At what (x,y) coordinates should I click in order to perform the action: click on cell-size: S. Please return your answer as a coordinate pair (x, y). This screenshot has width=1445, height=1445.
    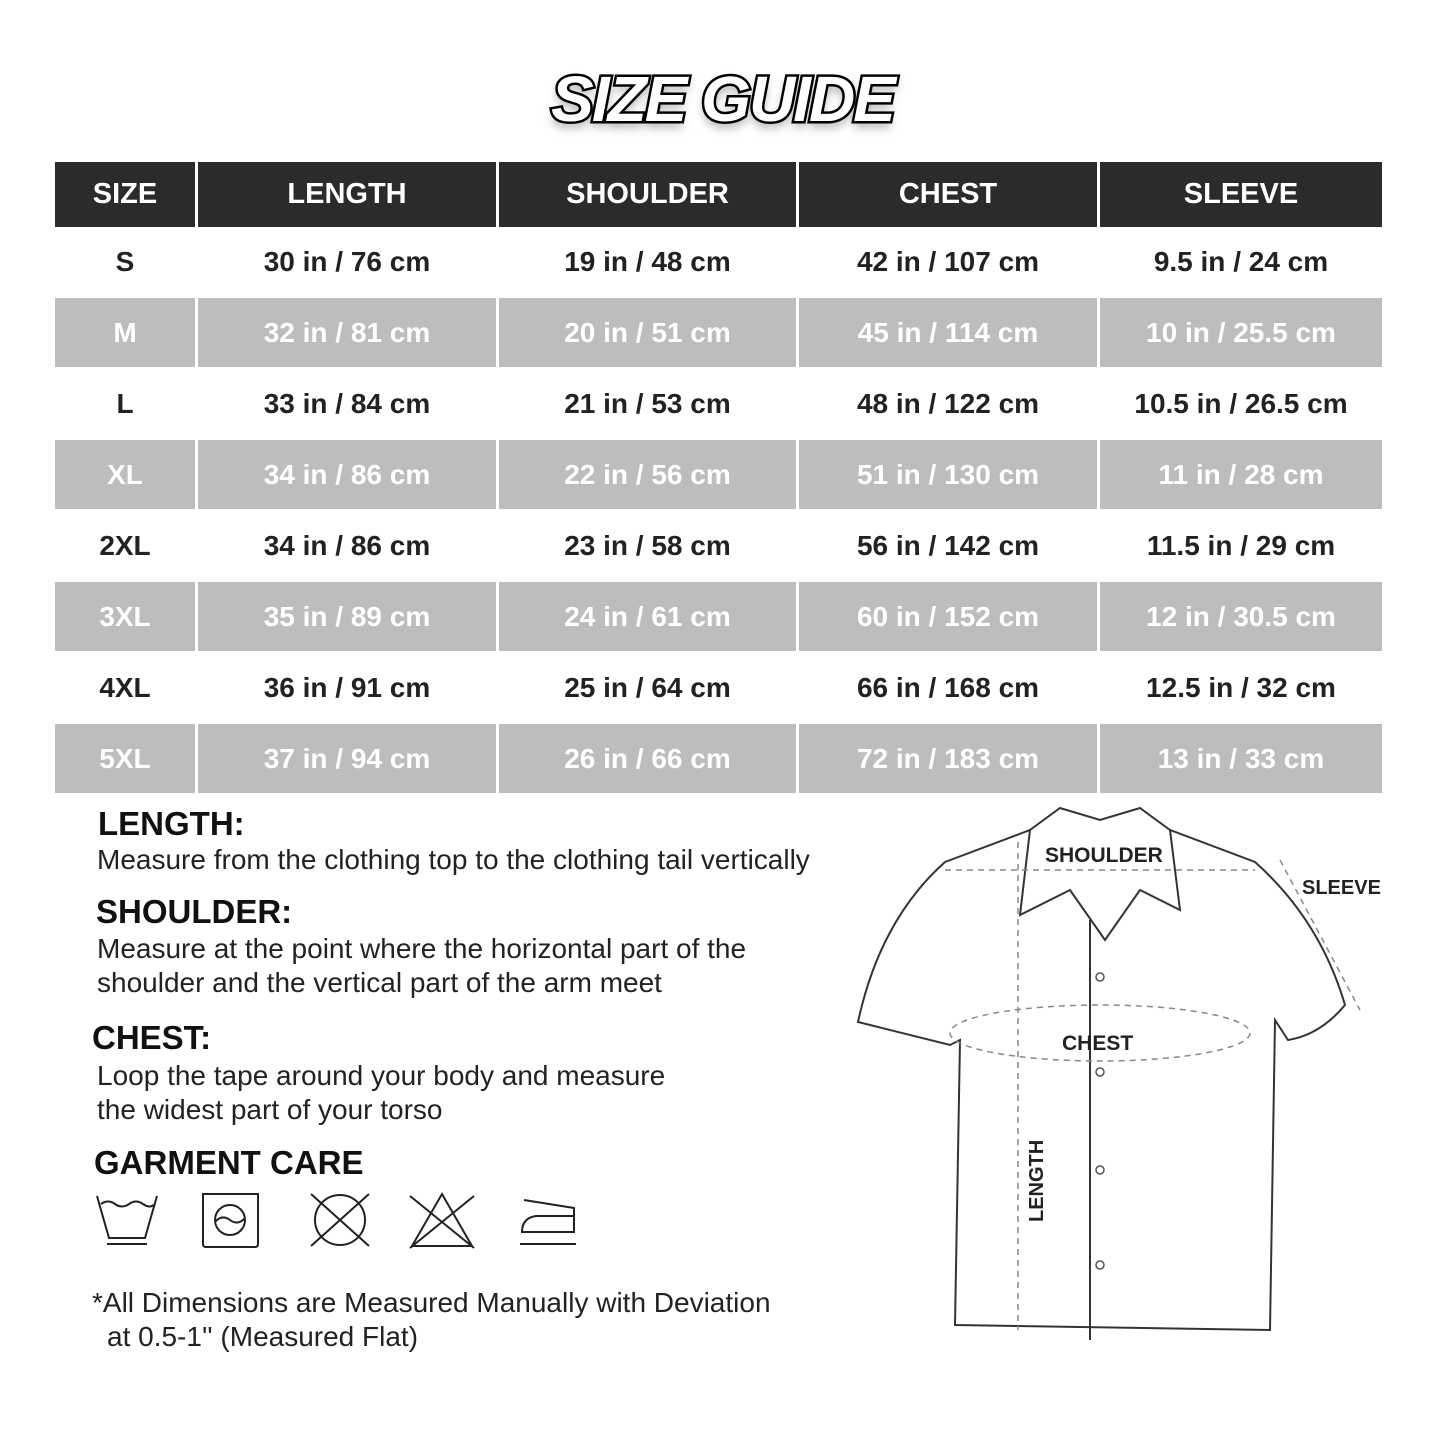
    Looking at the image, I should click on (125, 261).